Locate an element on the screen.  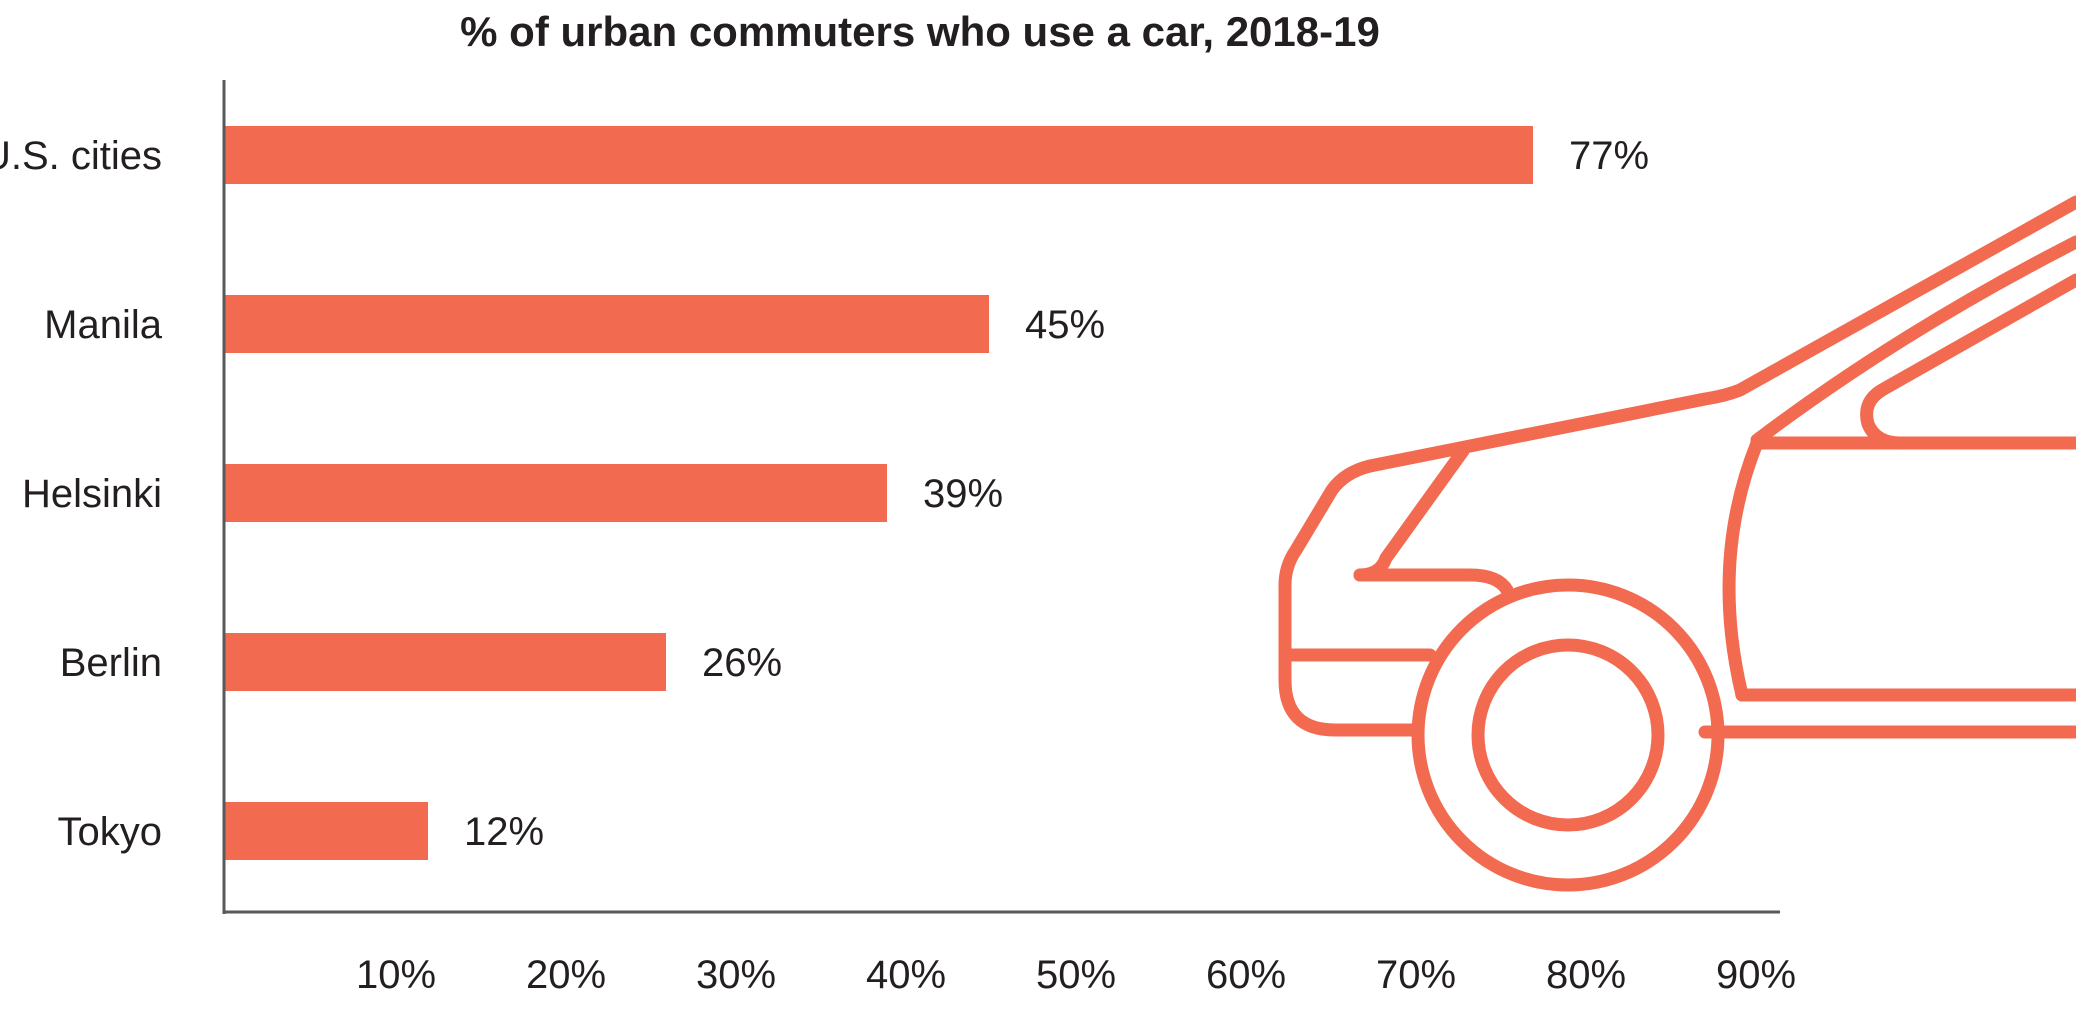
value-label: 26% is located at coordinates (742, 663).